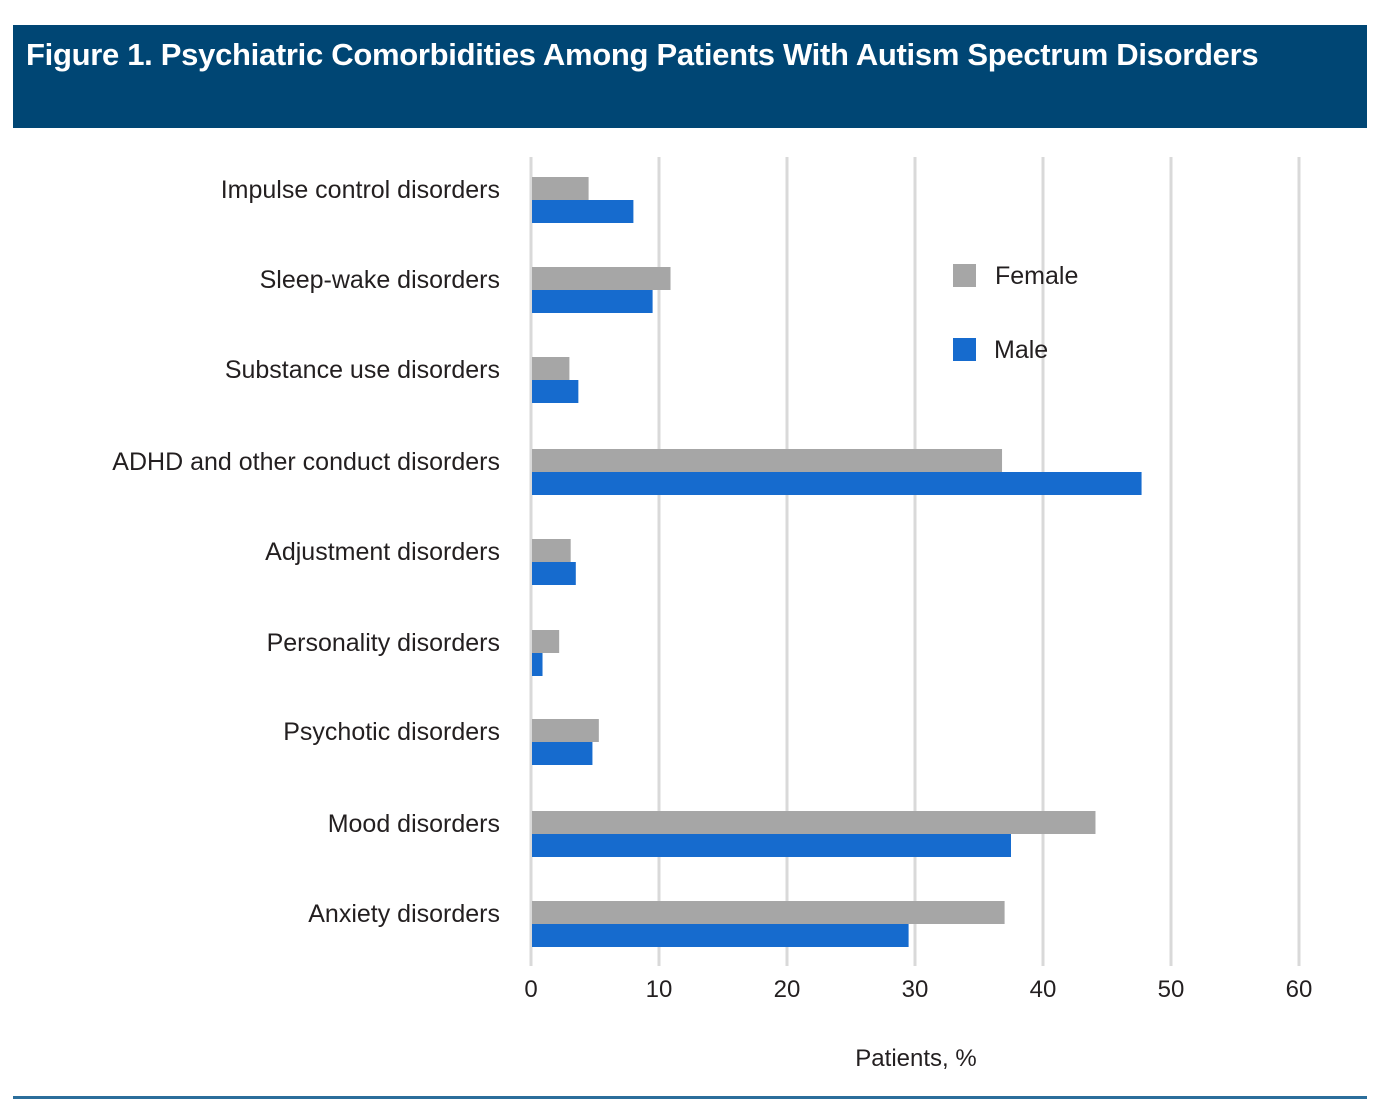 Image resolution: width=1387 pixels, height=1116 pixels. What do you see at coordinates (362, 370) in the screenshot?
I see `category-label: Substance use disorders` at bounding box center [362, 370].